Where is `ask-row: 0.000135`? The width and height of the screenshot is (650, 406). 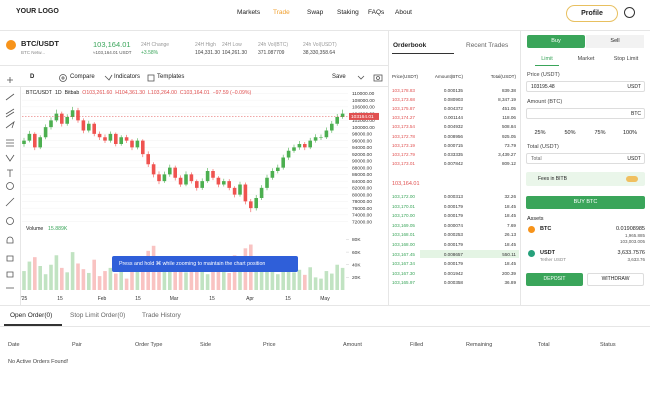 ask-row: 0.000135 is located at coordinates (453, 90).